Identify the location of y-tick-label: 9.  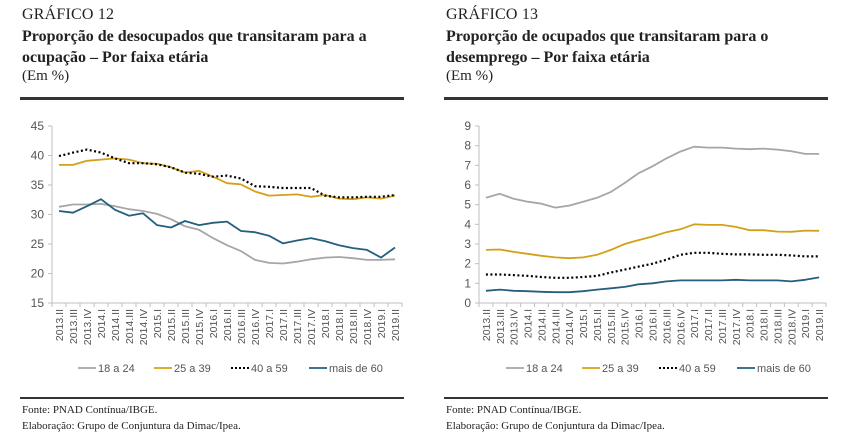
(467, 126).